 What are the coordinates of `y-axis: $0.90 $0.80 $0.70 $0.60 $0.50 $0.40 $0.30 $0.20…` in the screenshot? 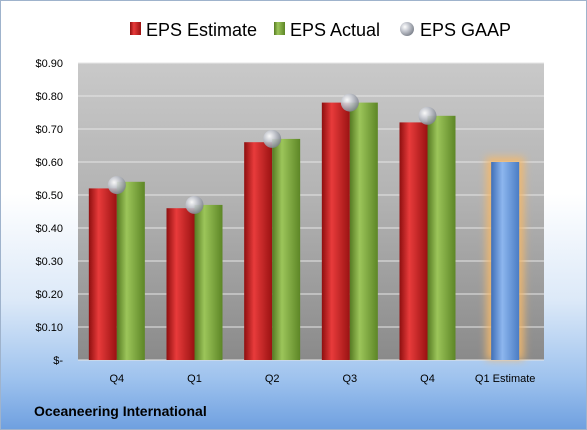 It's located at (49, 212).